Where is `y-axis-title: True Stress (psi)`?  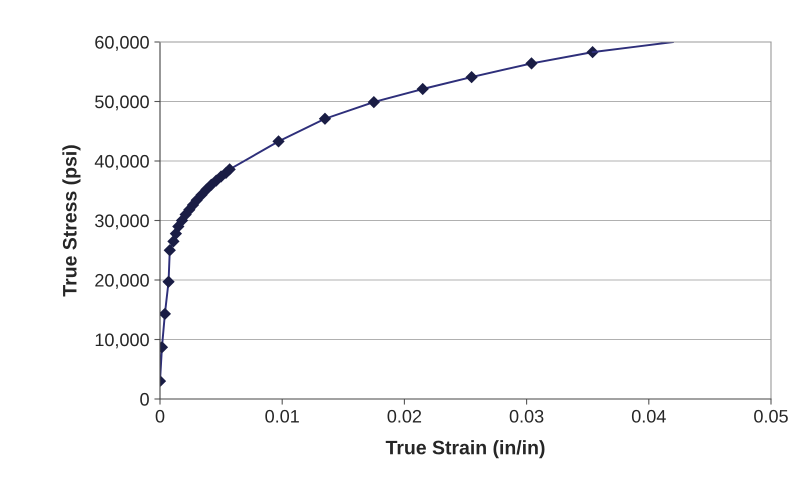 y-axis-title: True Stress (psi) is located at coordinates (71, 220).